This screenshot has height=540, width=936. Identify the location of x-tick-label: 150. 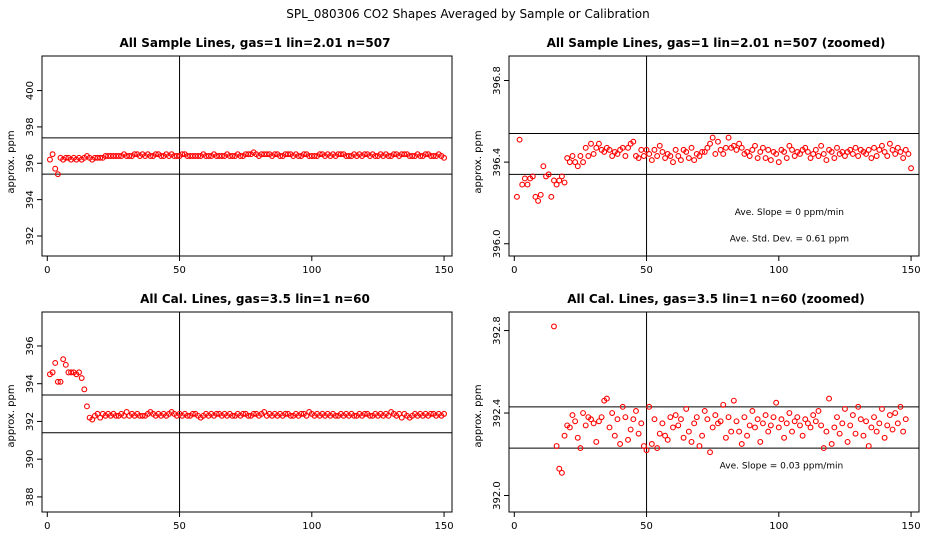
(444, 270).